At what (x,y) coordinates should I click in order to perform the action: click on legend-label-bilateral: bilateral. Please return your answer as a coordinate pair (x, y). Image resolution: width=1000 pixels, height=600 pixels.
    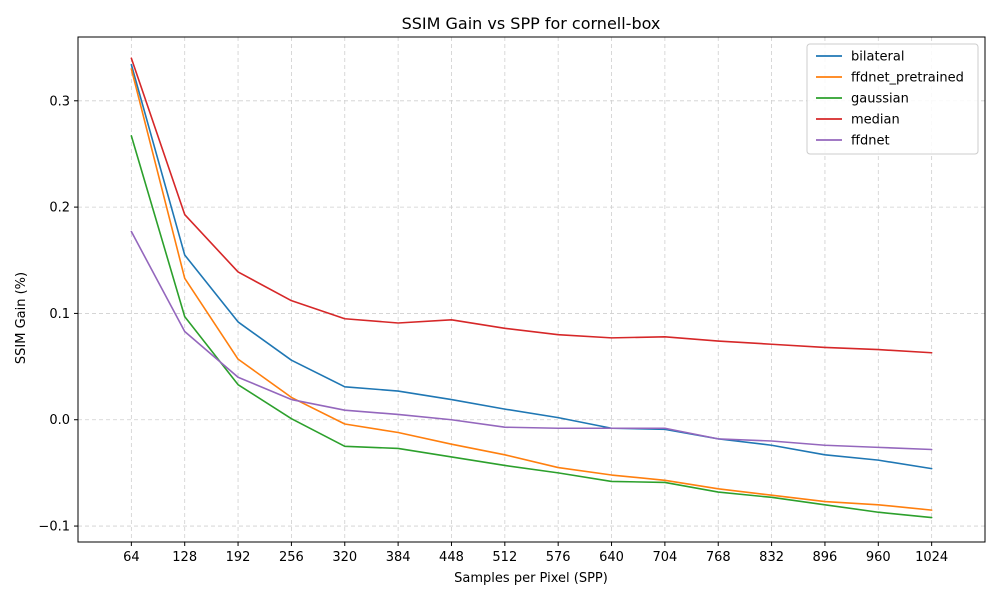
    Looking at the image, I should click on (877, 57).